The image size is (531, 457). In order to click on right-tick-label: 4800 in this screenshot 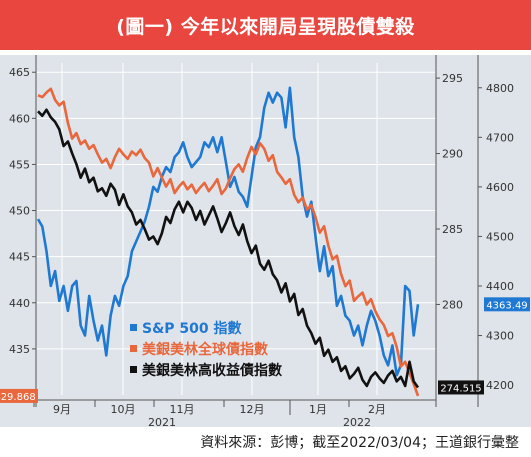, I will do `click(500, 88)`.